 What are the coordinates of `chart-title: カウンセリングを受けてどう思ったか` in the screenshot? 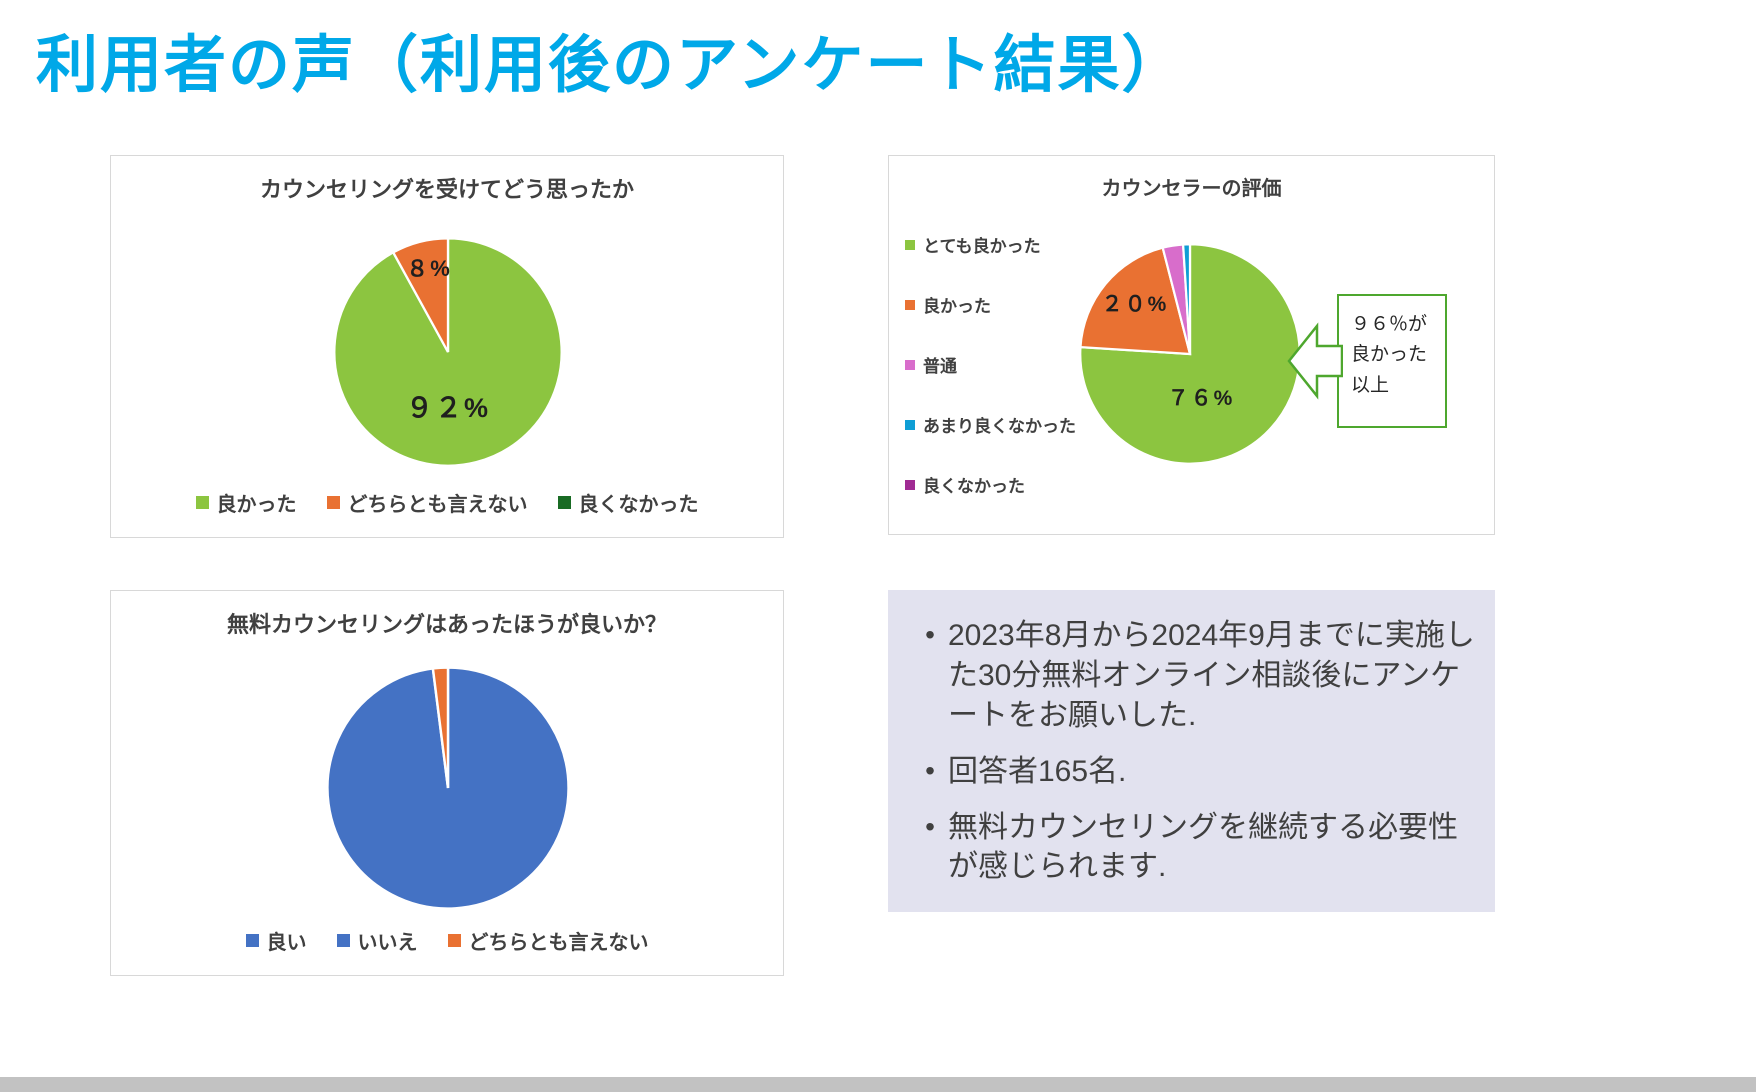 It's located at (446, 189).